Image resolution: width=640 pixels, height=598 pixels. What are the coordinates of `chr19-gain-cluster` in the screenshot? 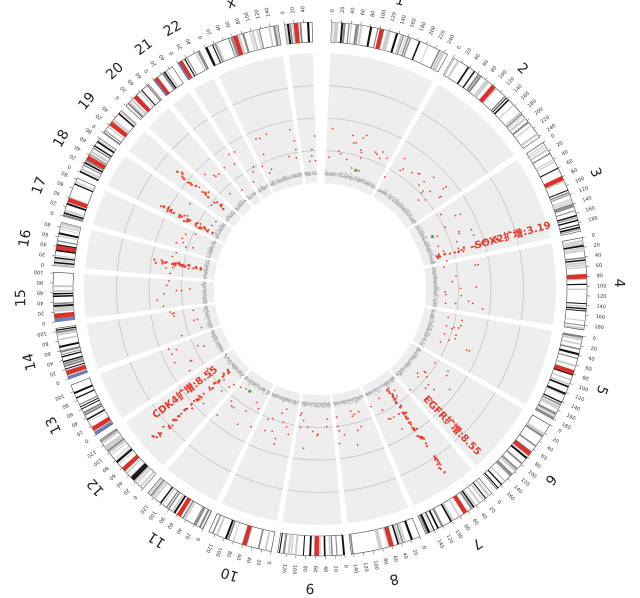 It's located at (200, 190).